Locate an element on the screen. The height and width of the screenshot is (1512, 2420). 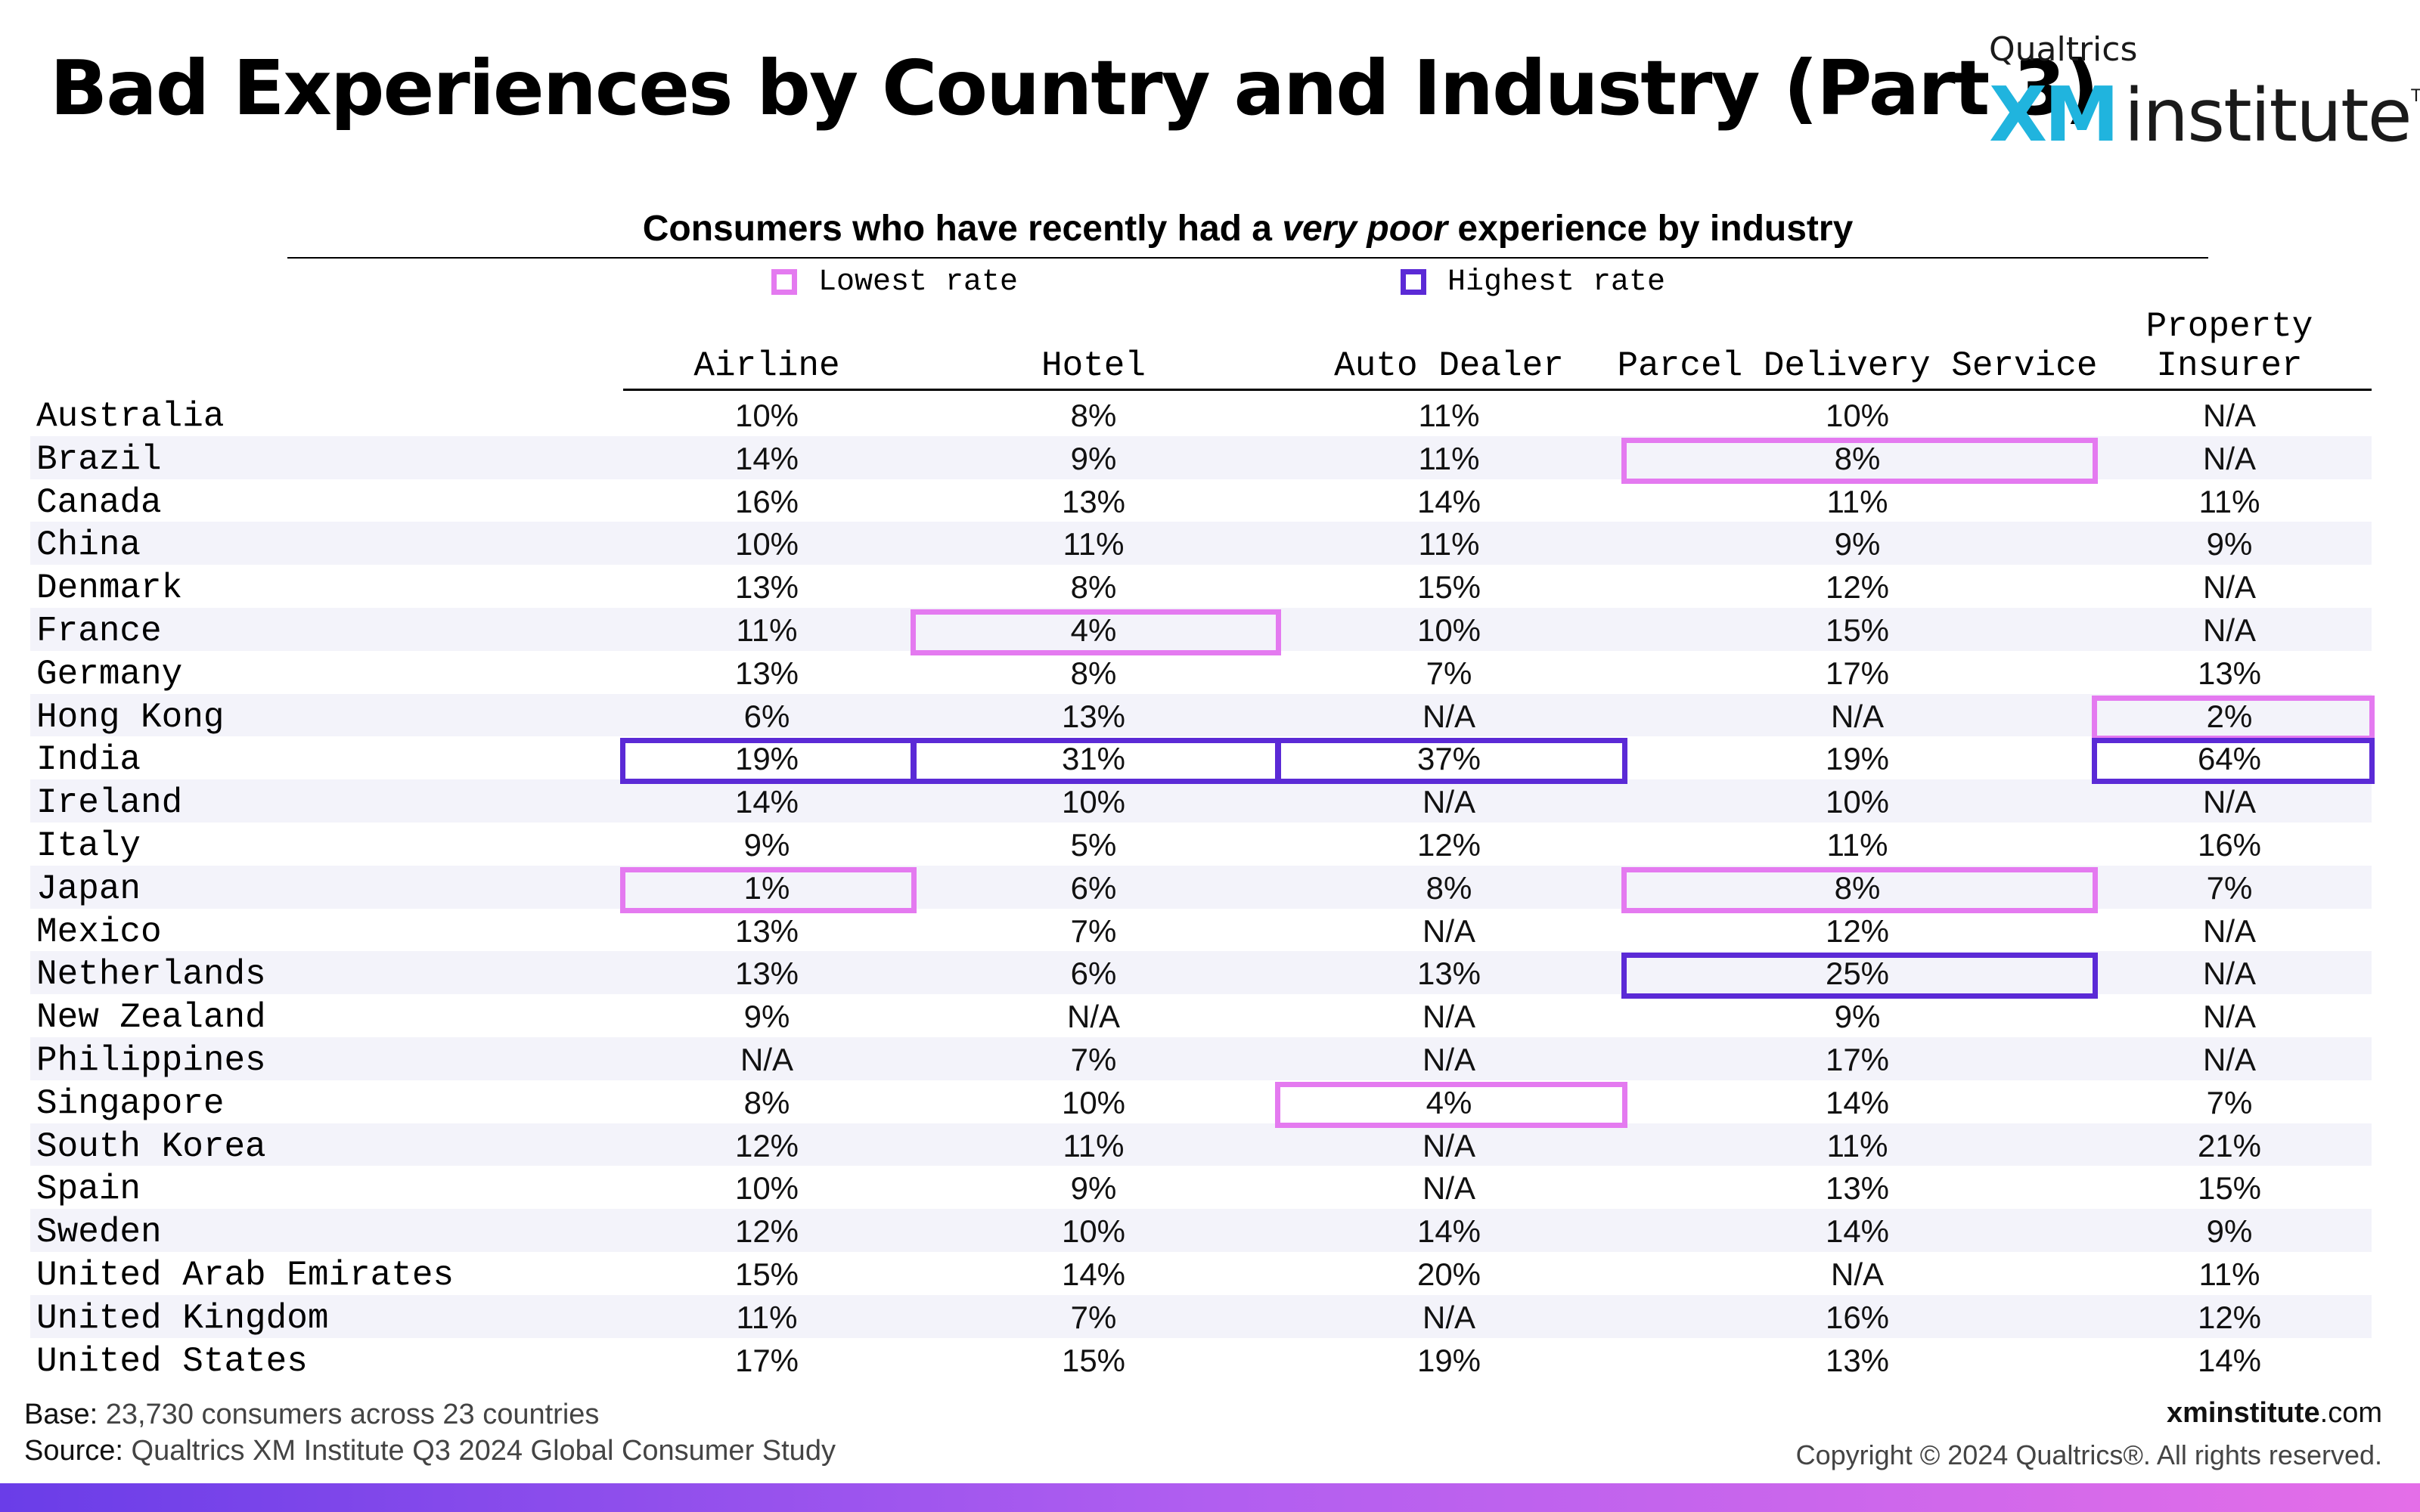
table-cell-parcel-delivery: 8% is located at coordinates (1857, 887).